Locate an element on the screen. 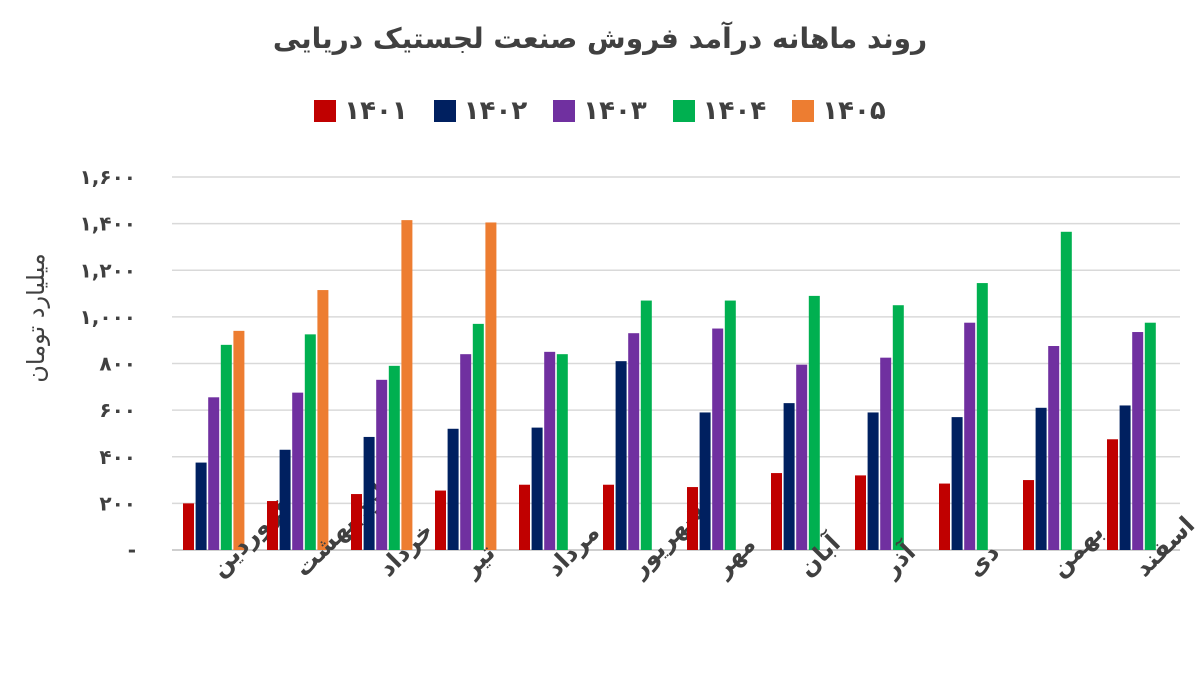 Image resolution: width=1200 pixels, height=685 pixels. legend-item: ۱۴۰۴ is located at coordinates (719, 111).